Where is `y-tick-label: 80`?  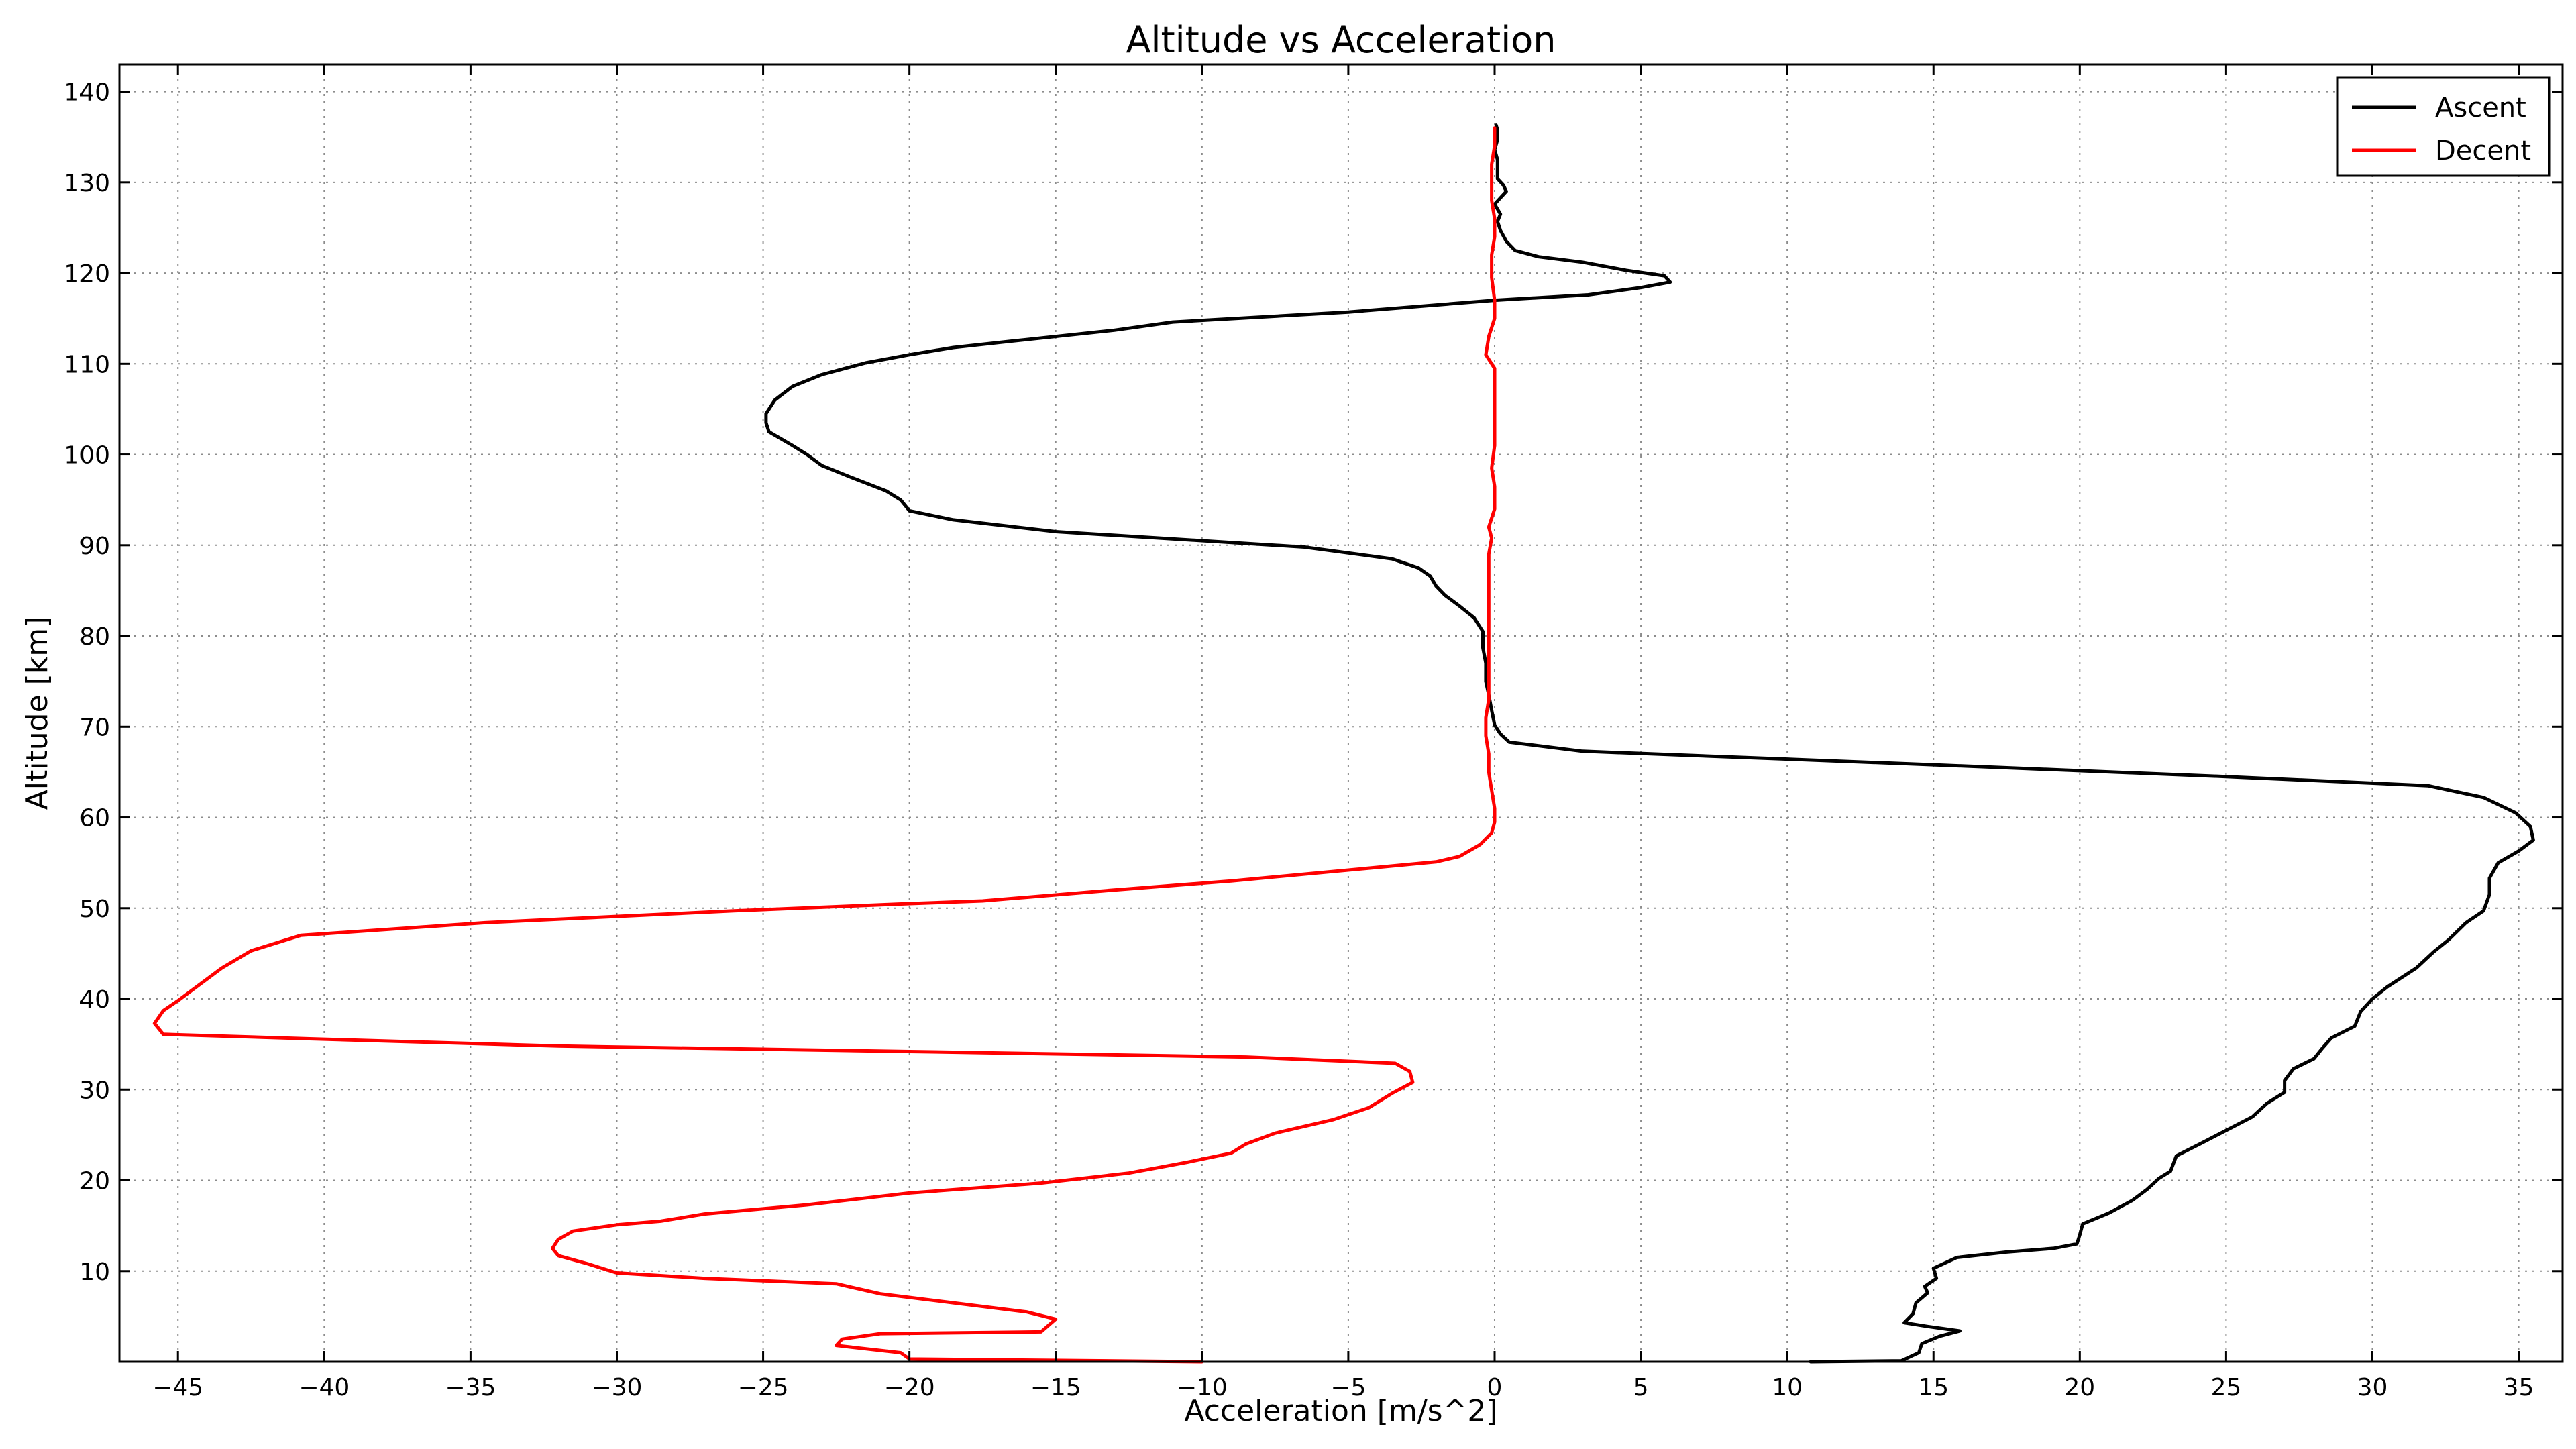 y-tick-label: 80 is located at coordinates (94, 637).